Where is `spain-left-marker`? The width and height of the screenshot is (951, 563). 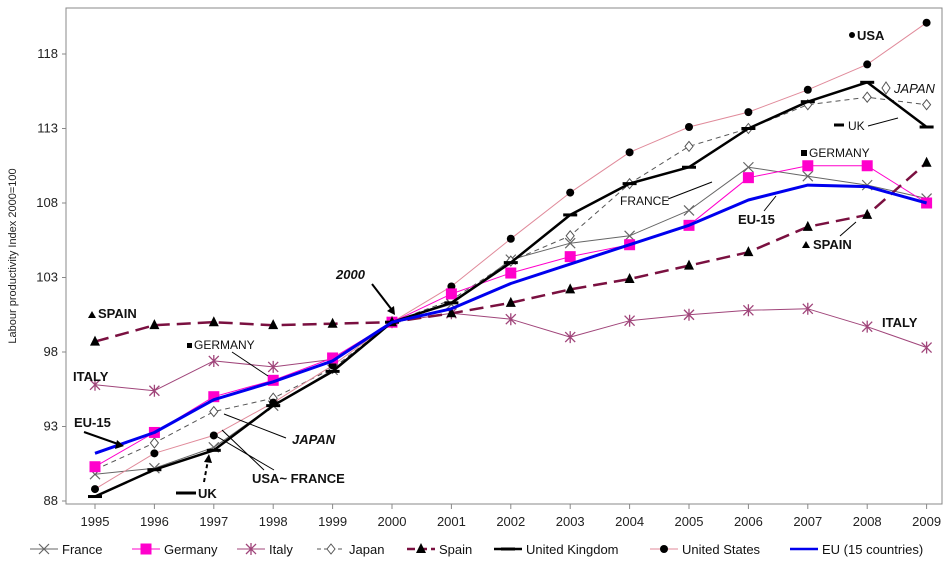
spain-left-marker is located at coordinates (92, 314).